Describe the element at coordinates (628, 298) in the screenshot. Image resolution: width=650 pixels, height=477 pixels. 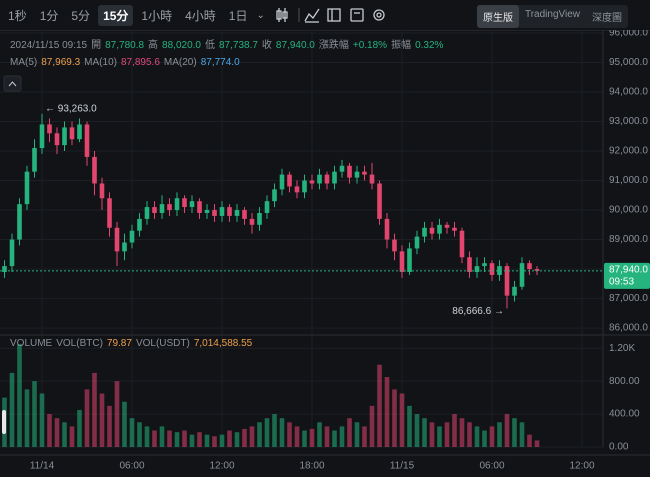
I see `y-tick-label: 87,000.0` at that location.